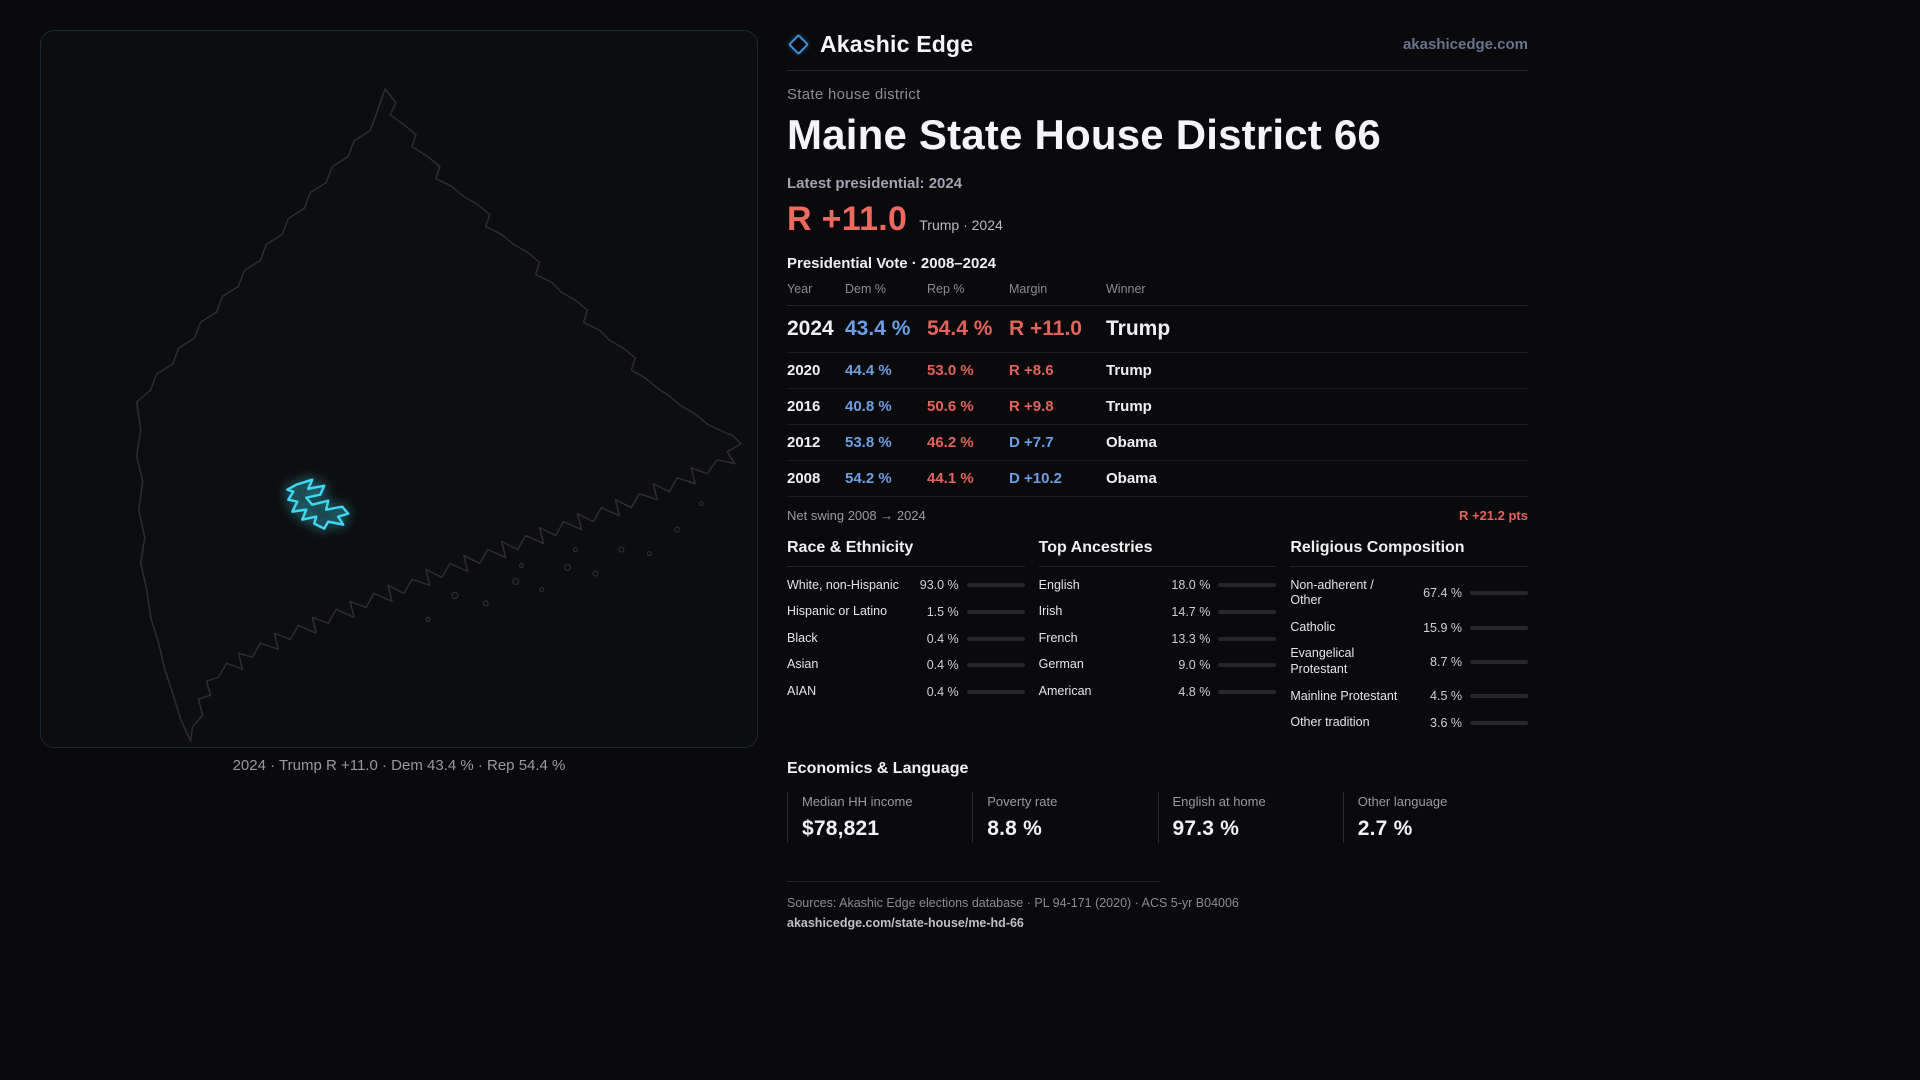 This screenshot has width=1920, height=1080. I want to click on cell-rep: 46.2 %, so click(950, 442).